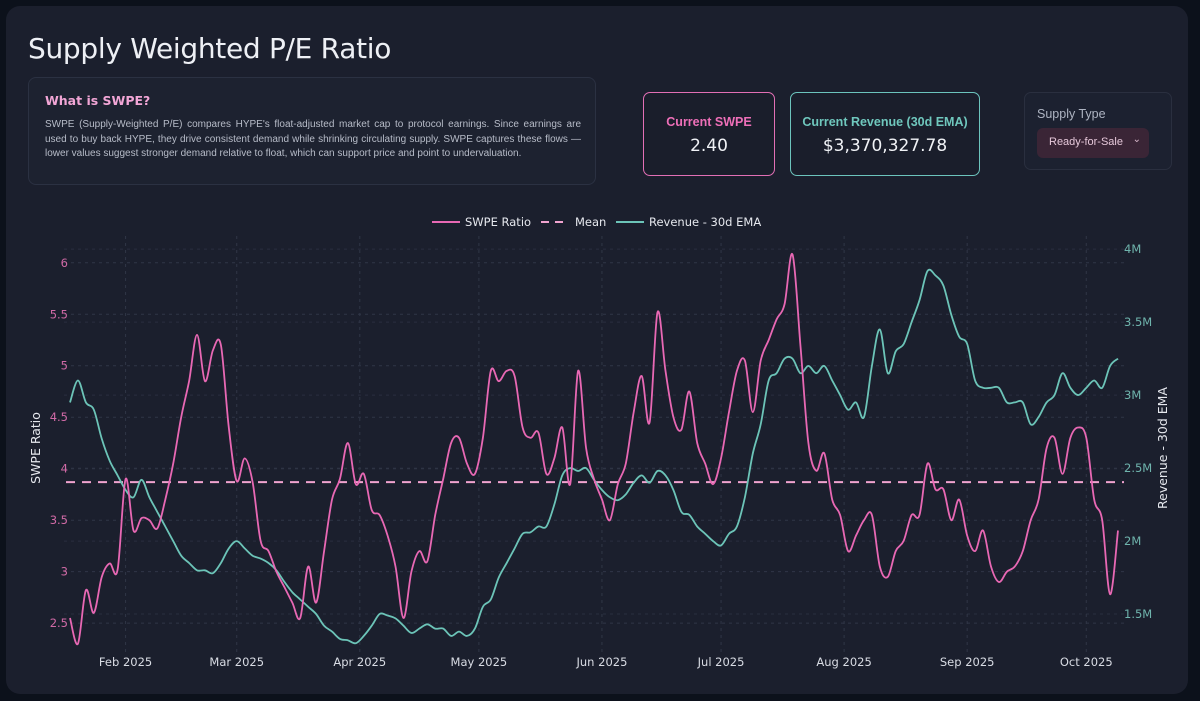 This screenshot has width=1200, height=701. What do you see at coordinates (1086, 142) in the screenshot?
I see `supply-type-selected: Ready-for-Sale` at bounding box center [1086, 142].